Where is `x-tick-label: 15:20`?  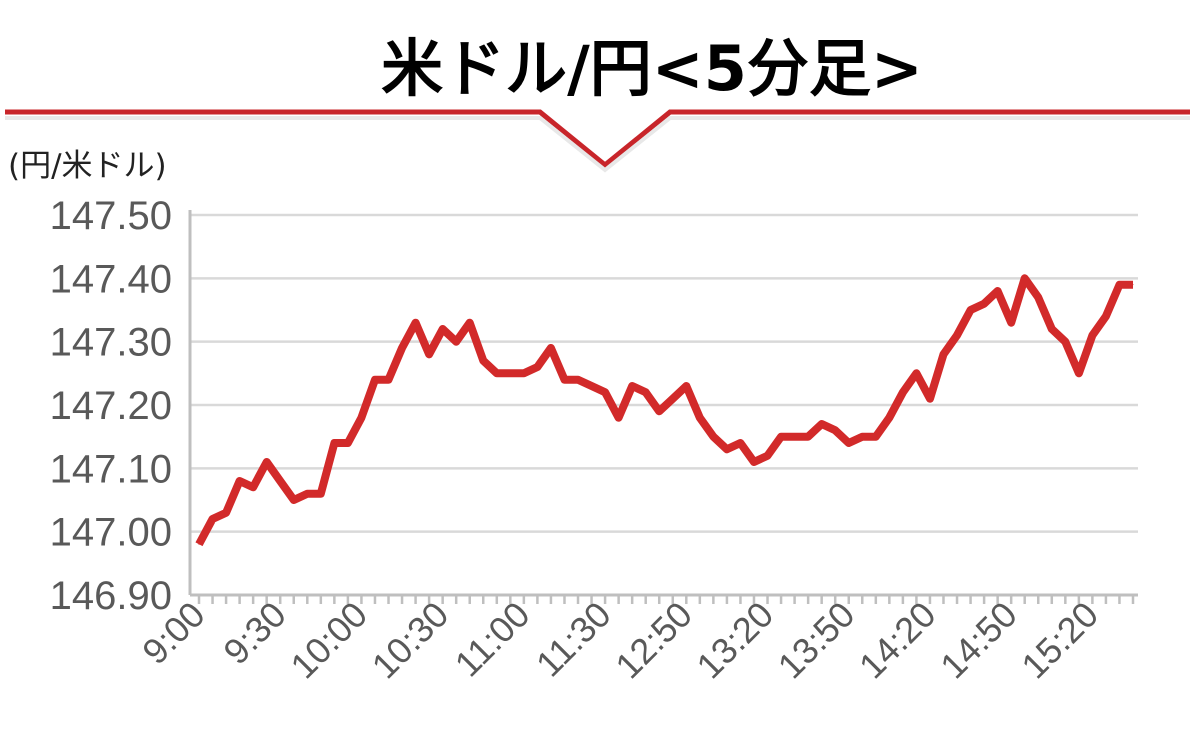
x-tick-label: 15:20 is located at coordinates (1059, 640).